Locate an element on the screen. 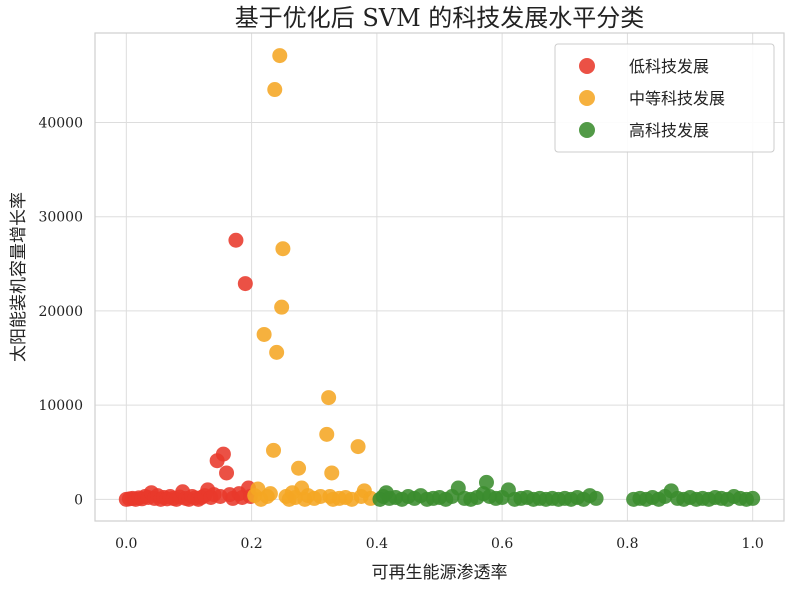  x-axis-ticks: 0.0 0.2 0.4 0.6 0.8 1.0 is located at coordinates (439, 544).